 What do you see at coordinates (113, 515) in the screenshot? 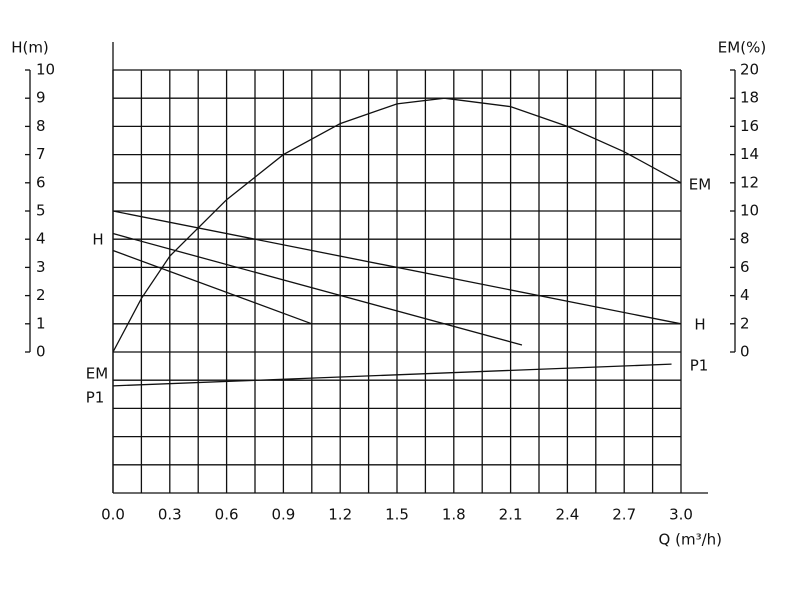
I see `x-tick-label: 0.0` at bounding box center [113, 515].